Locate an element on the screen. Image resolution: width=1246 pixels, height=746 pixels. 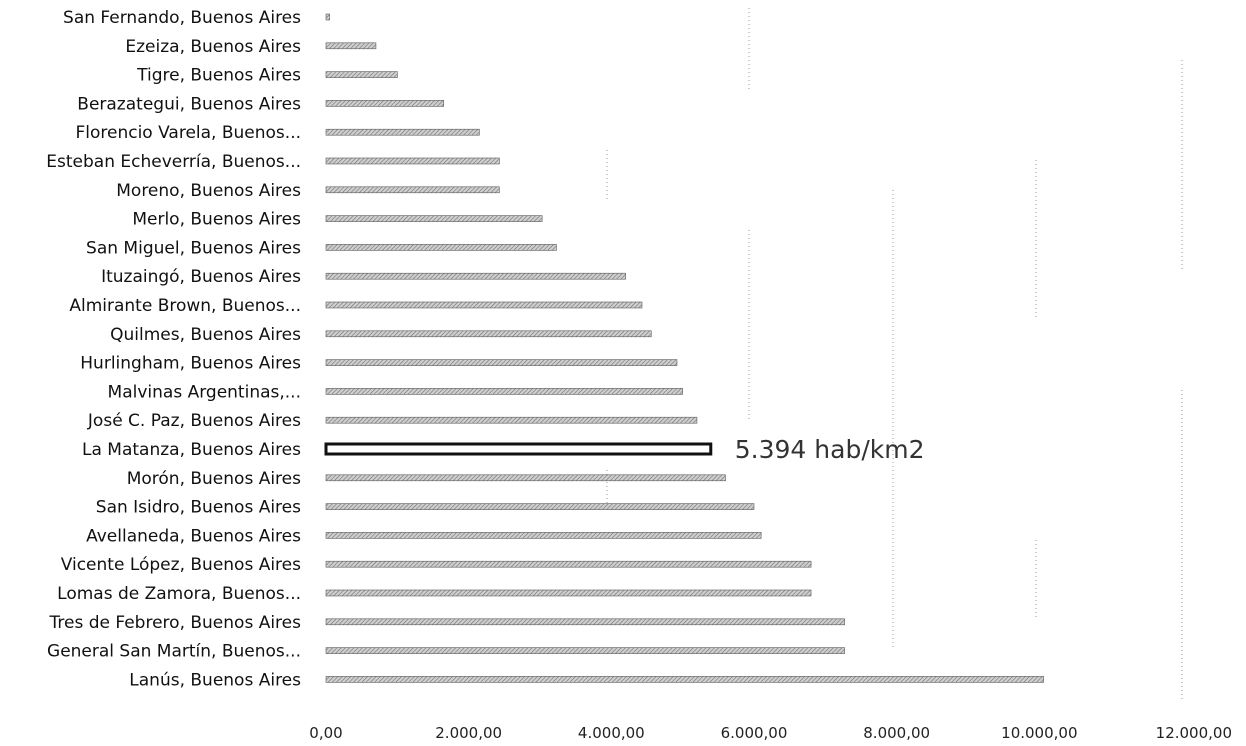
category-label: Avellaneda, Buenos Aires is located at coordinates (193, 536).